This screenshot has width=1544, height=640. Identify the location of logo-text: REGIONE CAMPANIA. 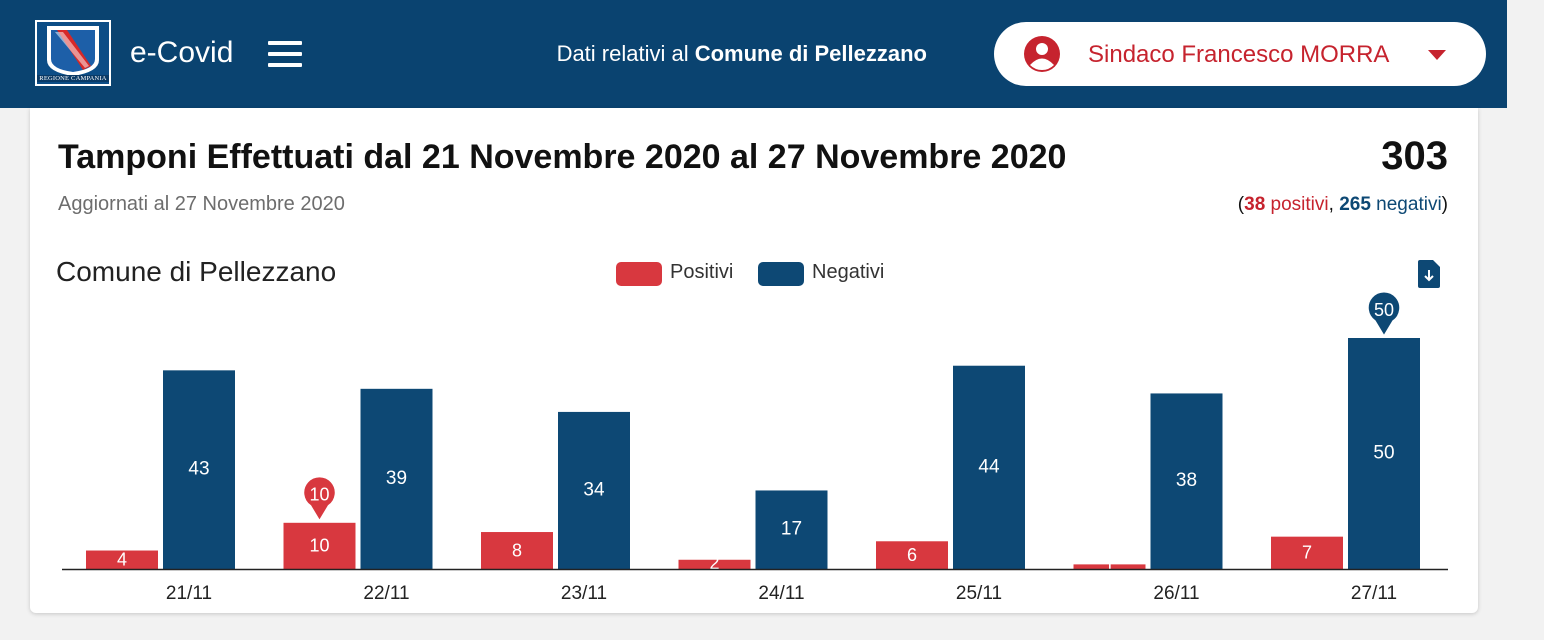
(73, 78).